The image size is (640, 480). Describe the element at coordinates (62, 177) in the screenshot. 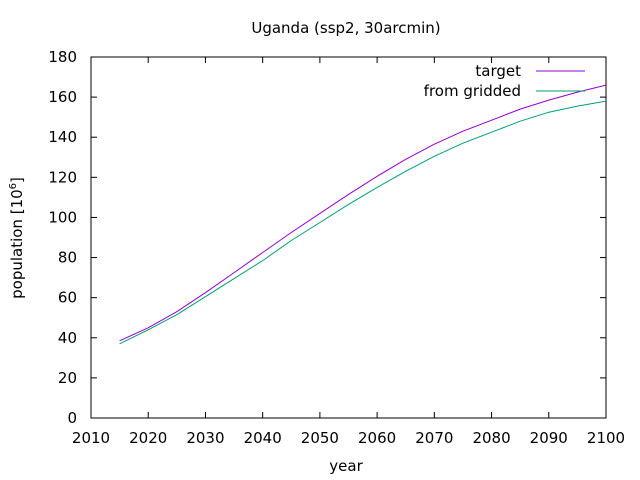

I see `y-tick-label-120: 120` at that location.